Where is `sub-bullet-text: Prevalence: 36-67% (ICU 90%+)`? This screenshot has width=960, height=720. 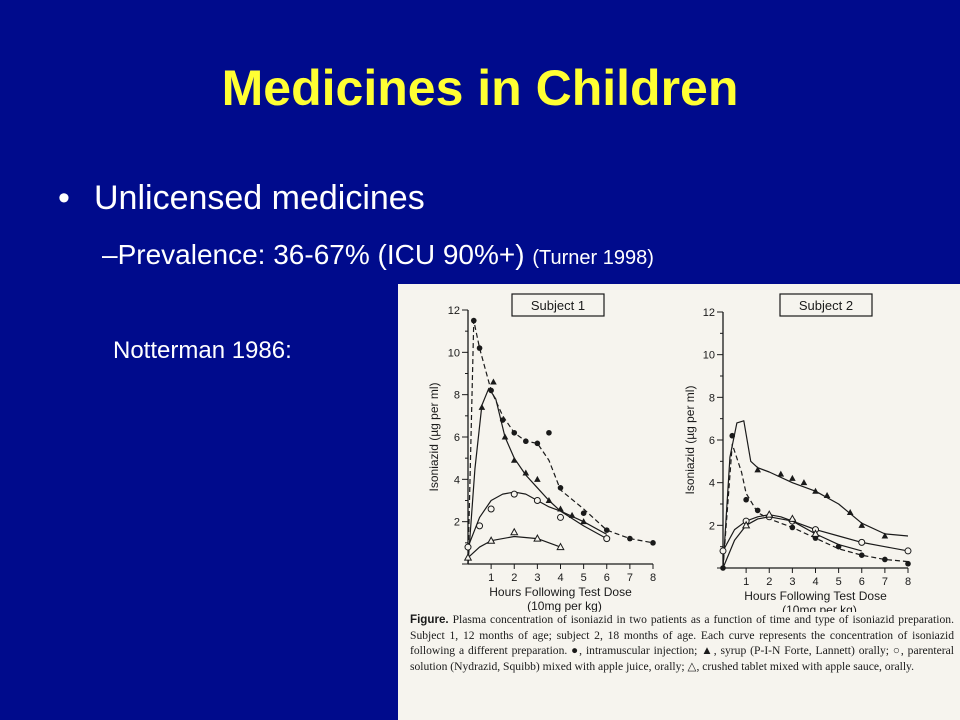
sub-bullet-text: Prevalence: 36-67% (ICU 90%+) is located at coordinates (325, 254).